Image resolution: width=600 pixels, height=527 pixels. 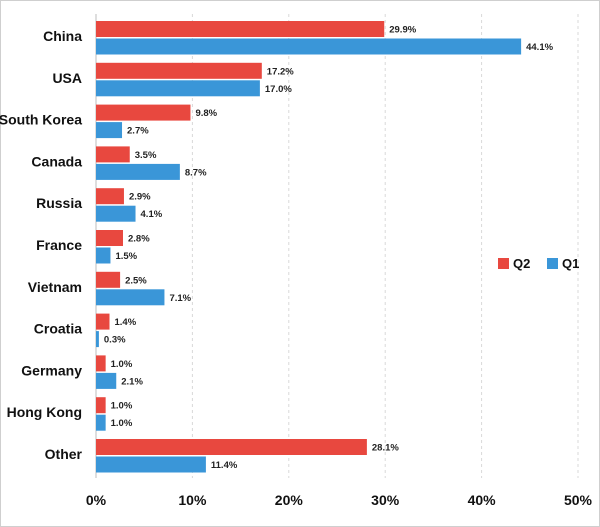 I want to click on data-label: 2.8%, so click(x=139, y=239).